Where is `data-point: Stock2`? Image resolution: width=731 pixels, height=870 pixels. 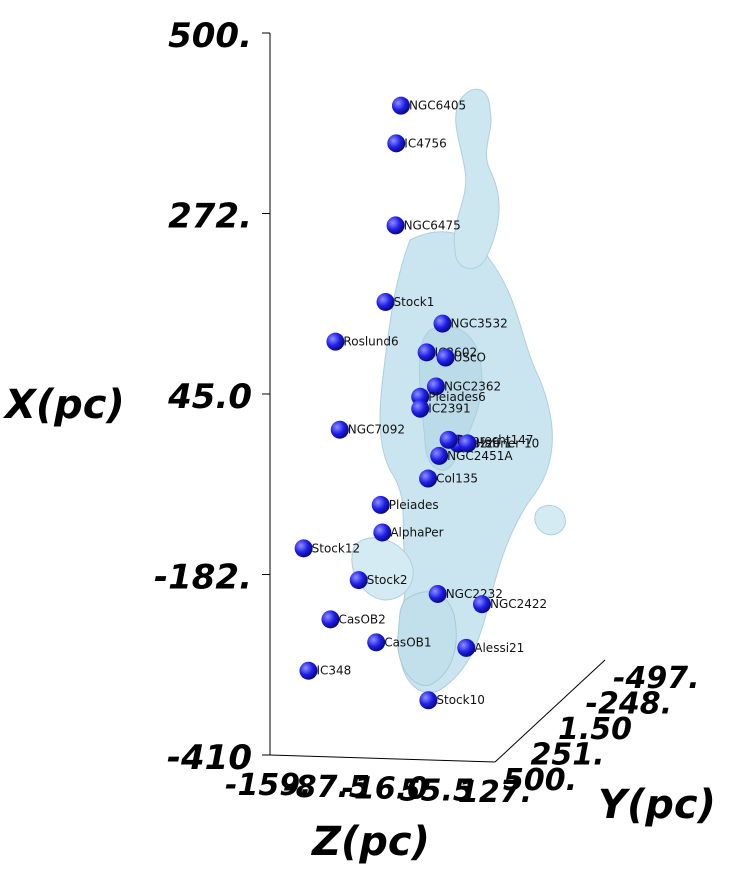 data-point: Stock2 is located at coordinates (378, 580).